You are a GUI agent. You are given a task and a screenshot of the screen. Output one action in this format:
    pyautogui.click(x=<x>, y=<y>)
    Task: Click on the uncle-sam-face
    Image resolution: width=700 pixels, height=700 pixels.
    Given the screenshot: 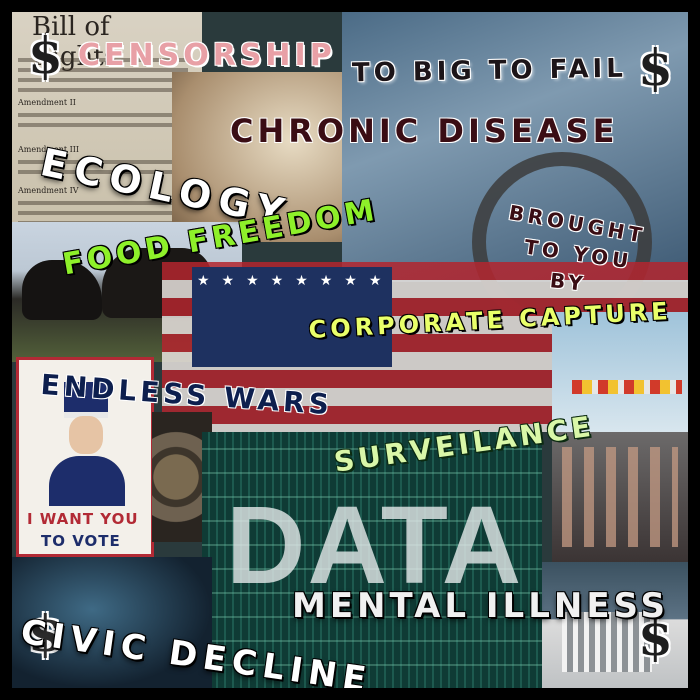 What is the action you would take?
    pyautogui.click(x=86, y=435)
    